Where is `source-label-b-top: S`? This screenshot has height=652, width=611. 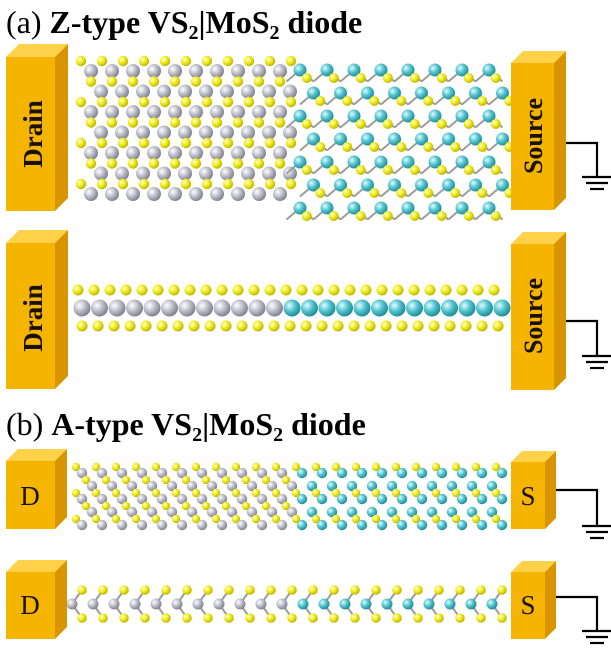
source-label-b-top: S is located at coordinates (527, 496).